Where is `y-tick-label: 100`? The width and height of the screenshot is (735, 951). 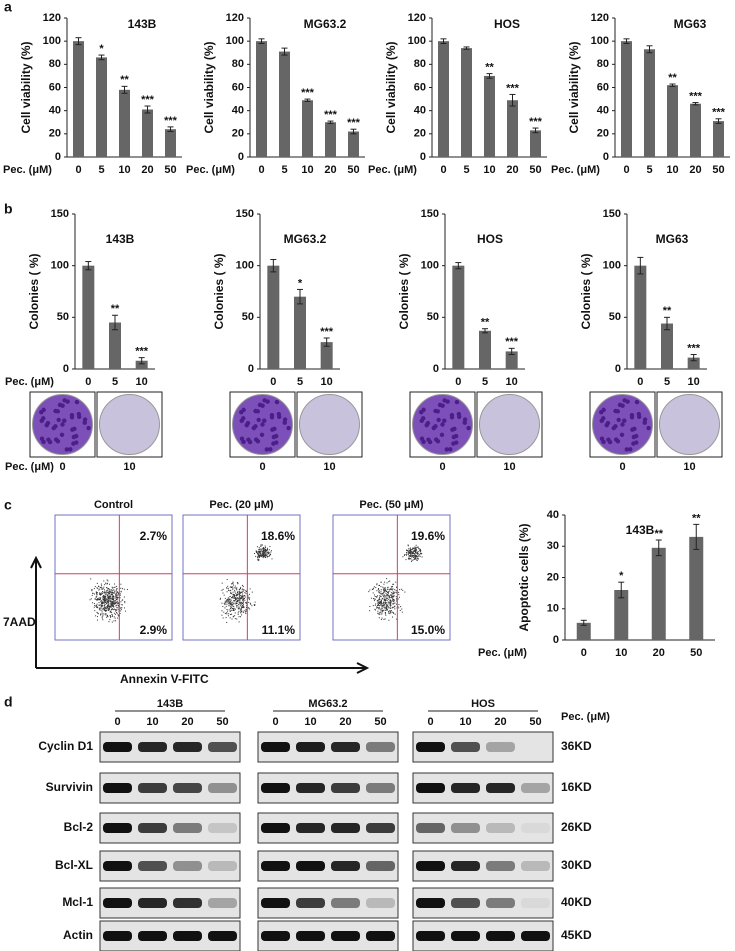
y-tick-label: 100 is located at coordinates (60, 266).